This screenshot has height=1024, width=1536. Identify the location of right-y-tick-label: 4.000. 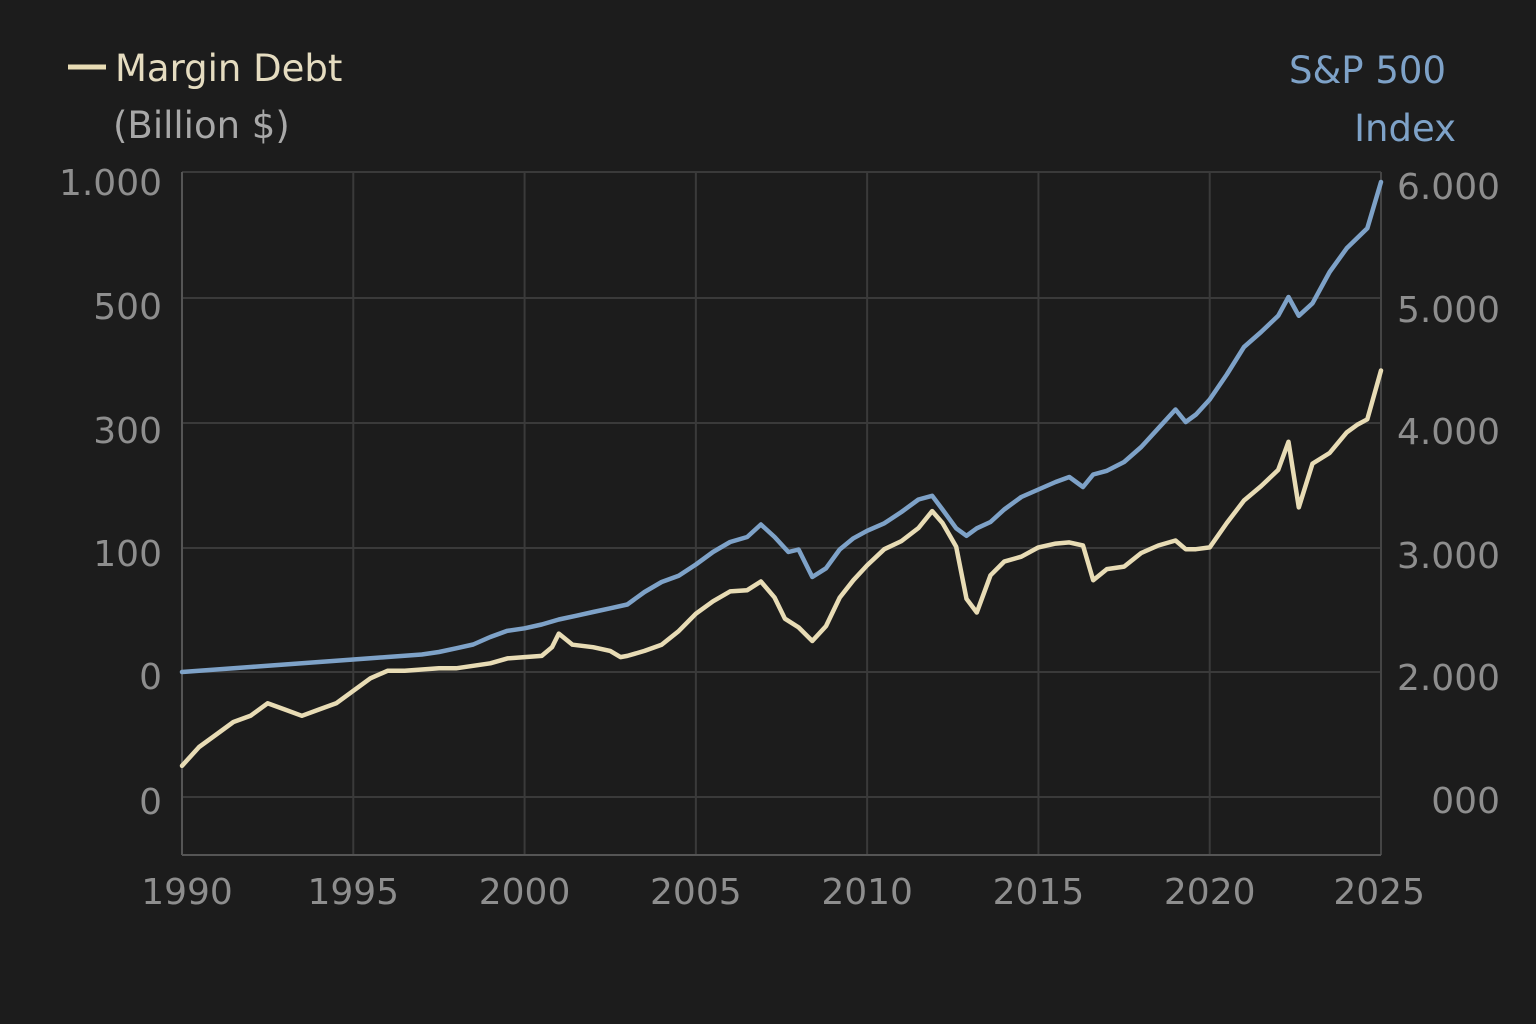
(1448, 432).